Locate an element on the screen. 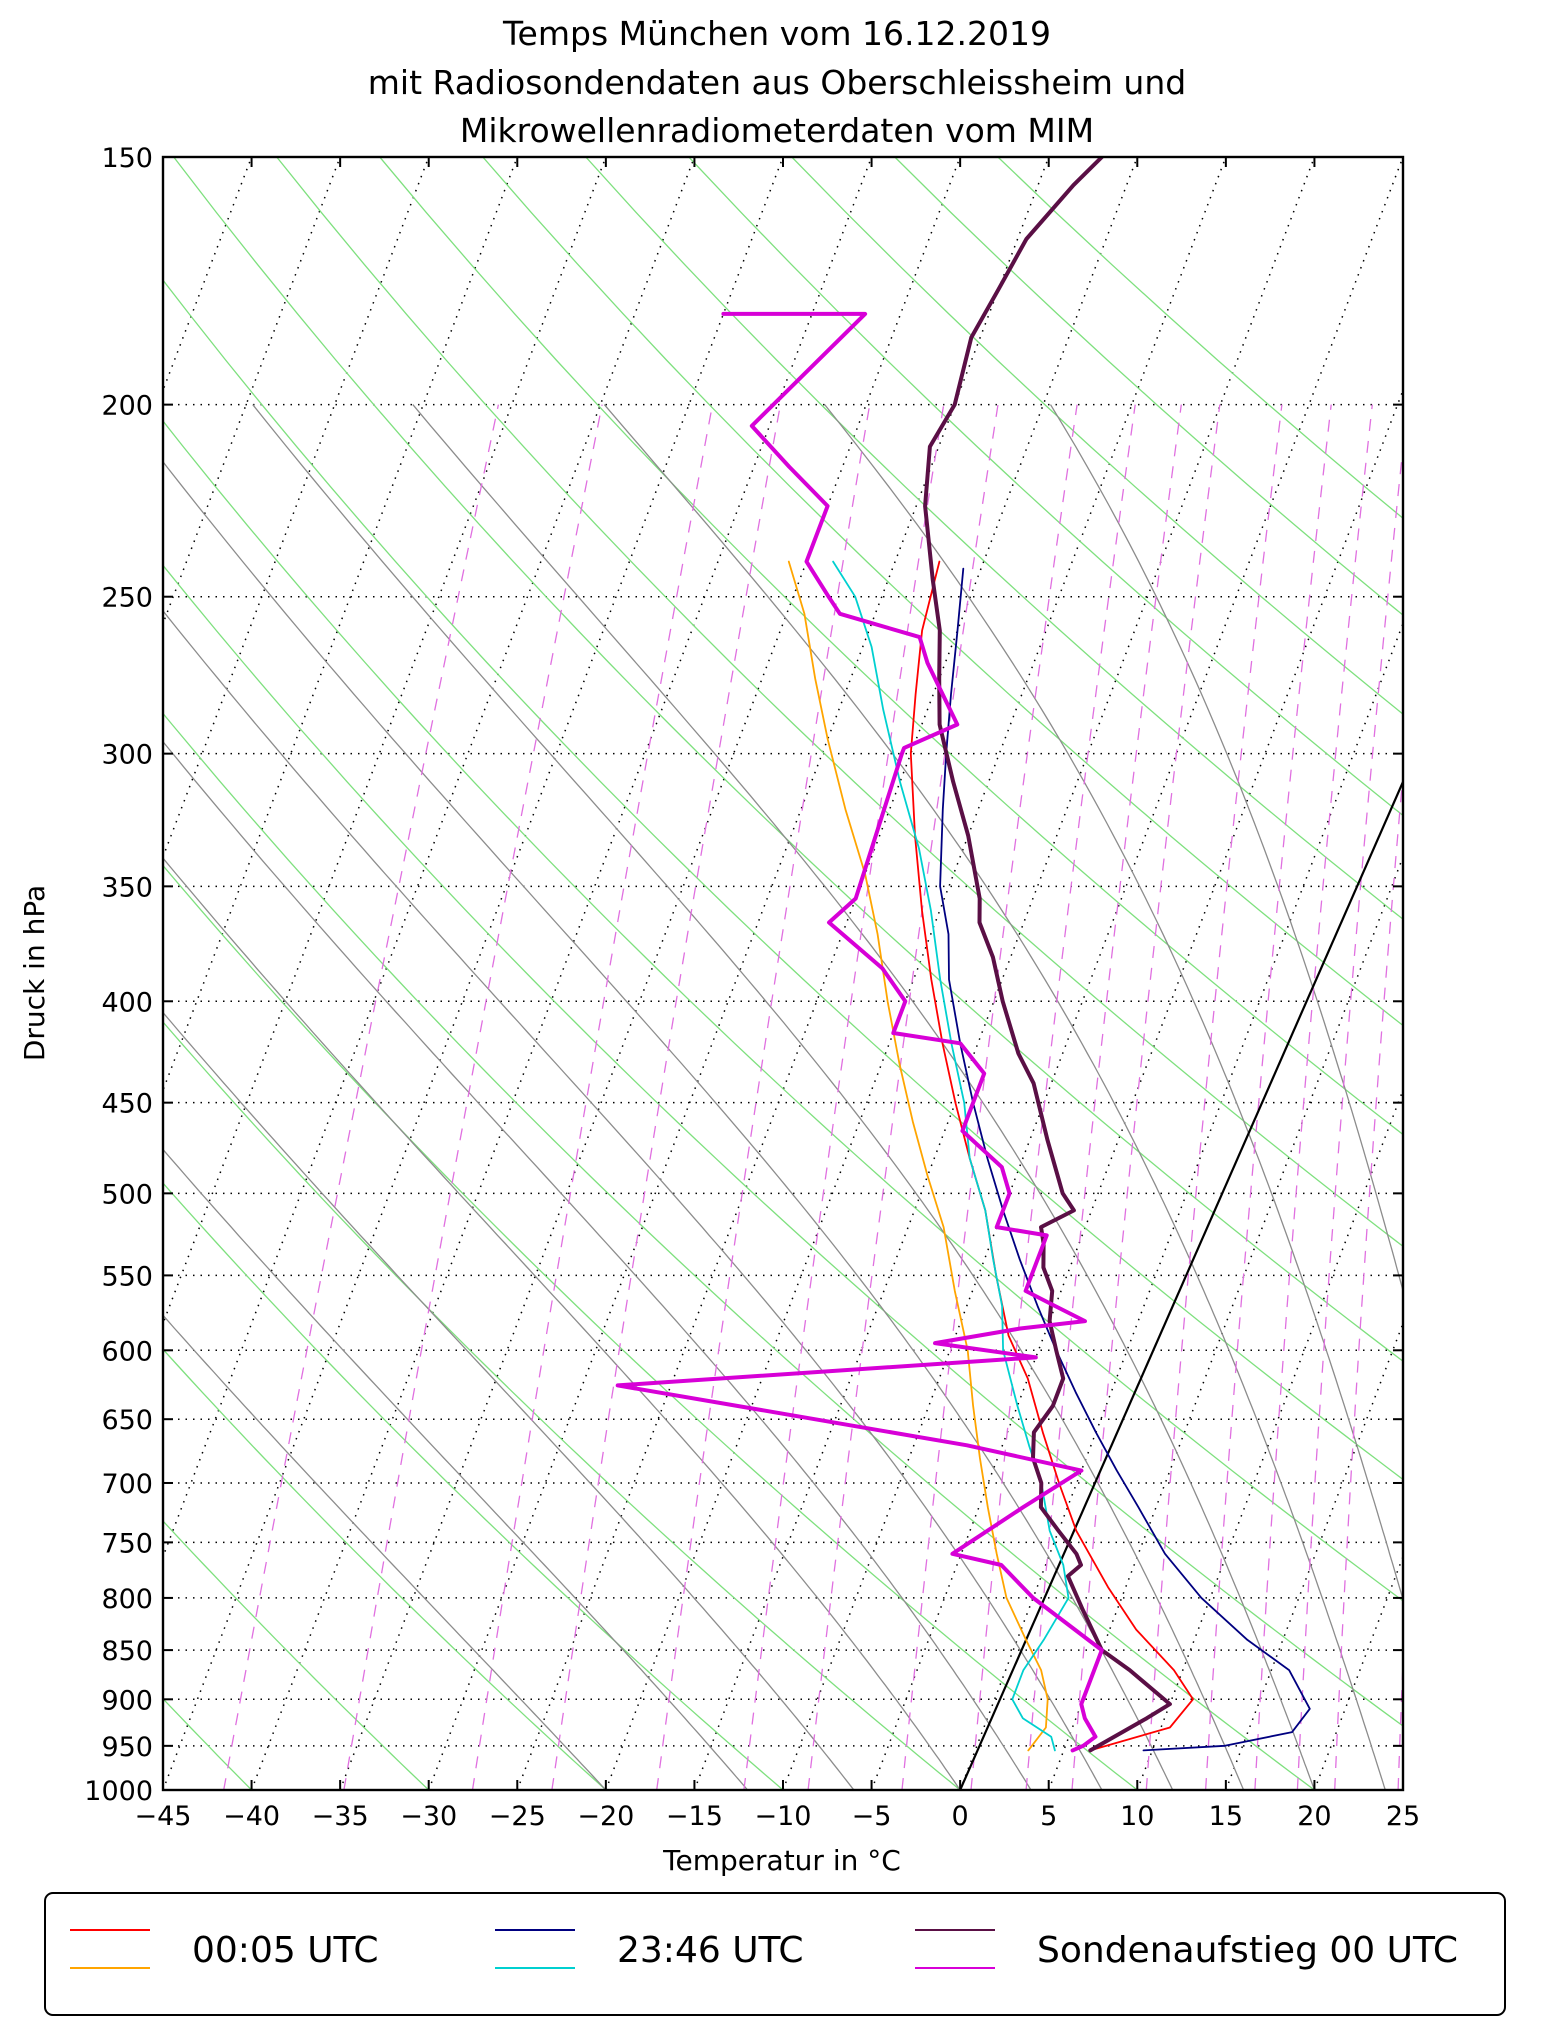 This screenshot has width=1542, height=2032. y-tick-label: 800 is located at coordinates (127, 1599).